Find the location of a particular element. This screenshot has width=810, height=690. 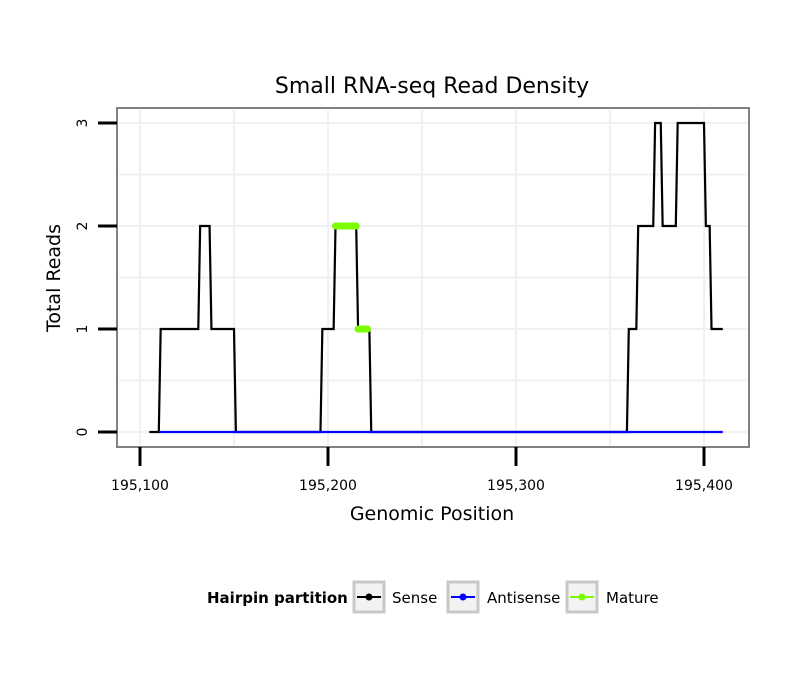

legend-item-mature: Mature is located at coordinates (612, 597).